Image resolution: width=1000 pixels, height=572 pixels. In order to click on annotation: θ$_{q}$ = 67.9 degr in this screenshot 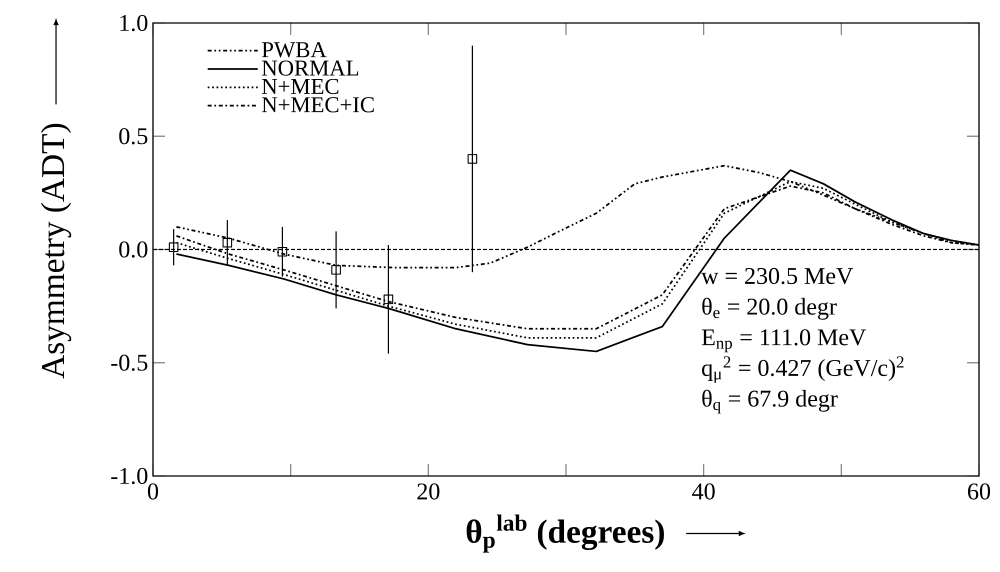, I will do `click(770, 402)`.